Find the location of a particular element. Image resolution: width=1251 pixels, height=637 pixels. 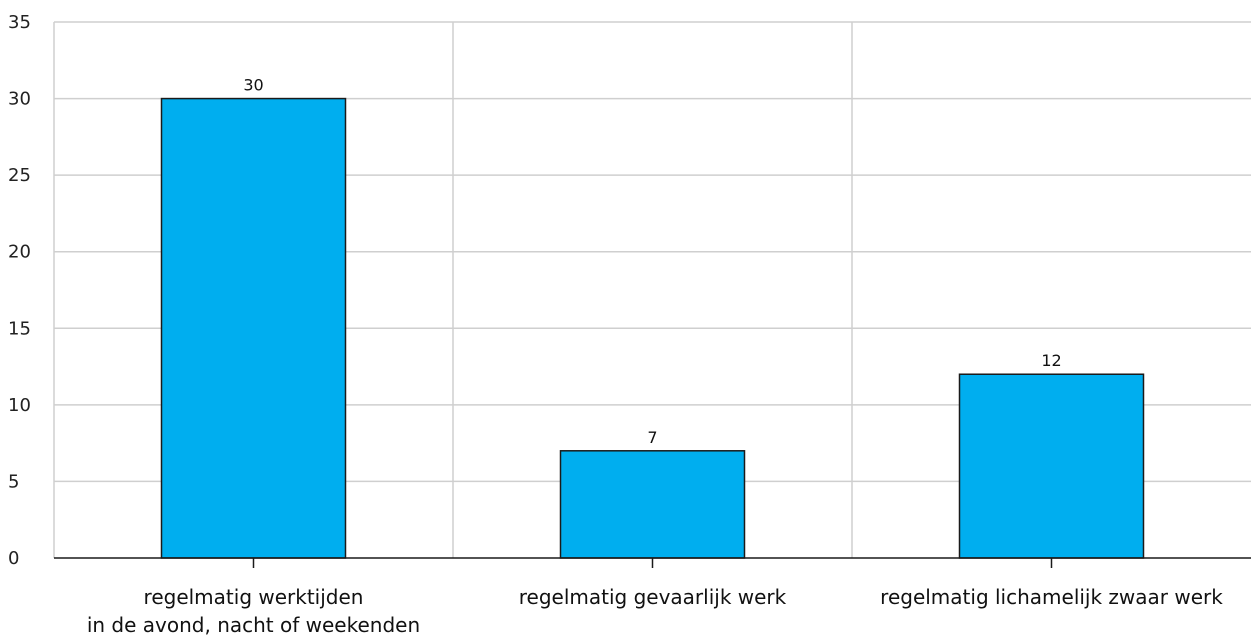

y-tick-label-0: 0 is located at coordinates (13, 558).